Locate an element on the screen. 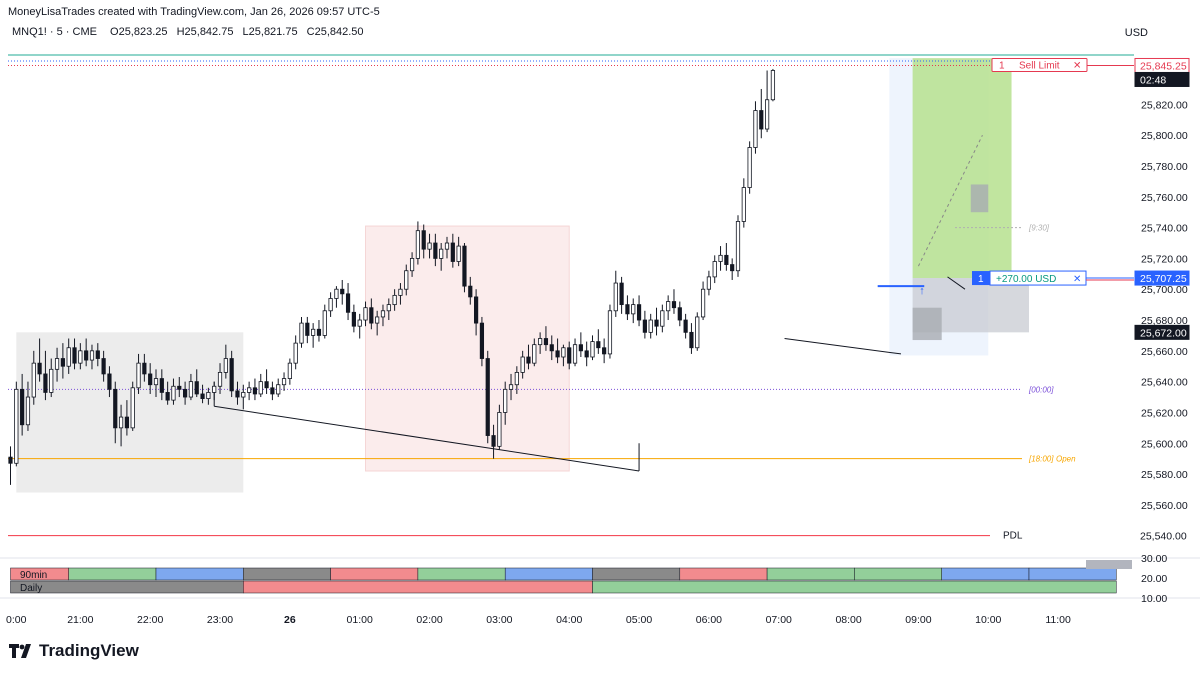 The height and width of the screenshot is (673, 1200). level-label-3: [9:30] is located at coordinates (1039, 228).